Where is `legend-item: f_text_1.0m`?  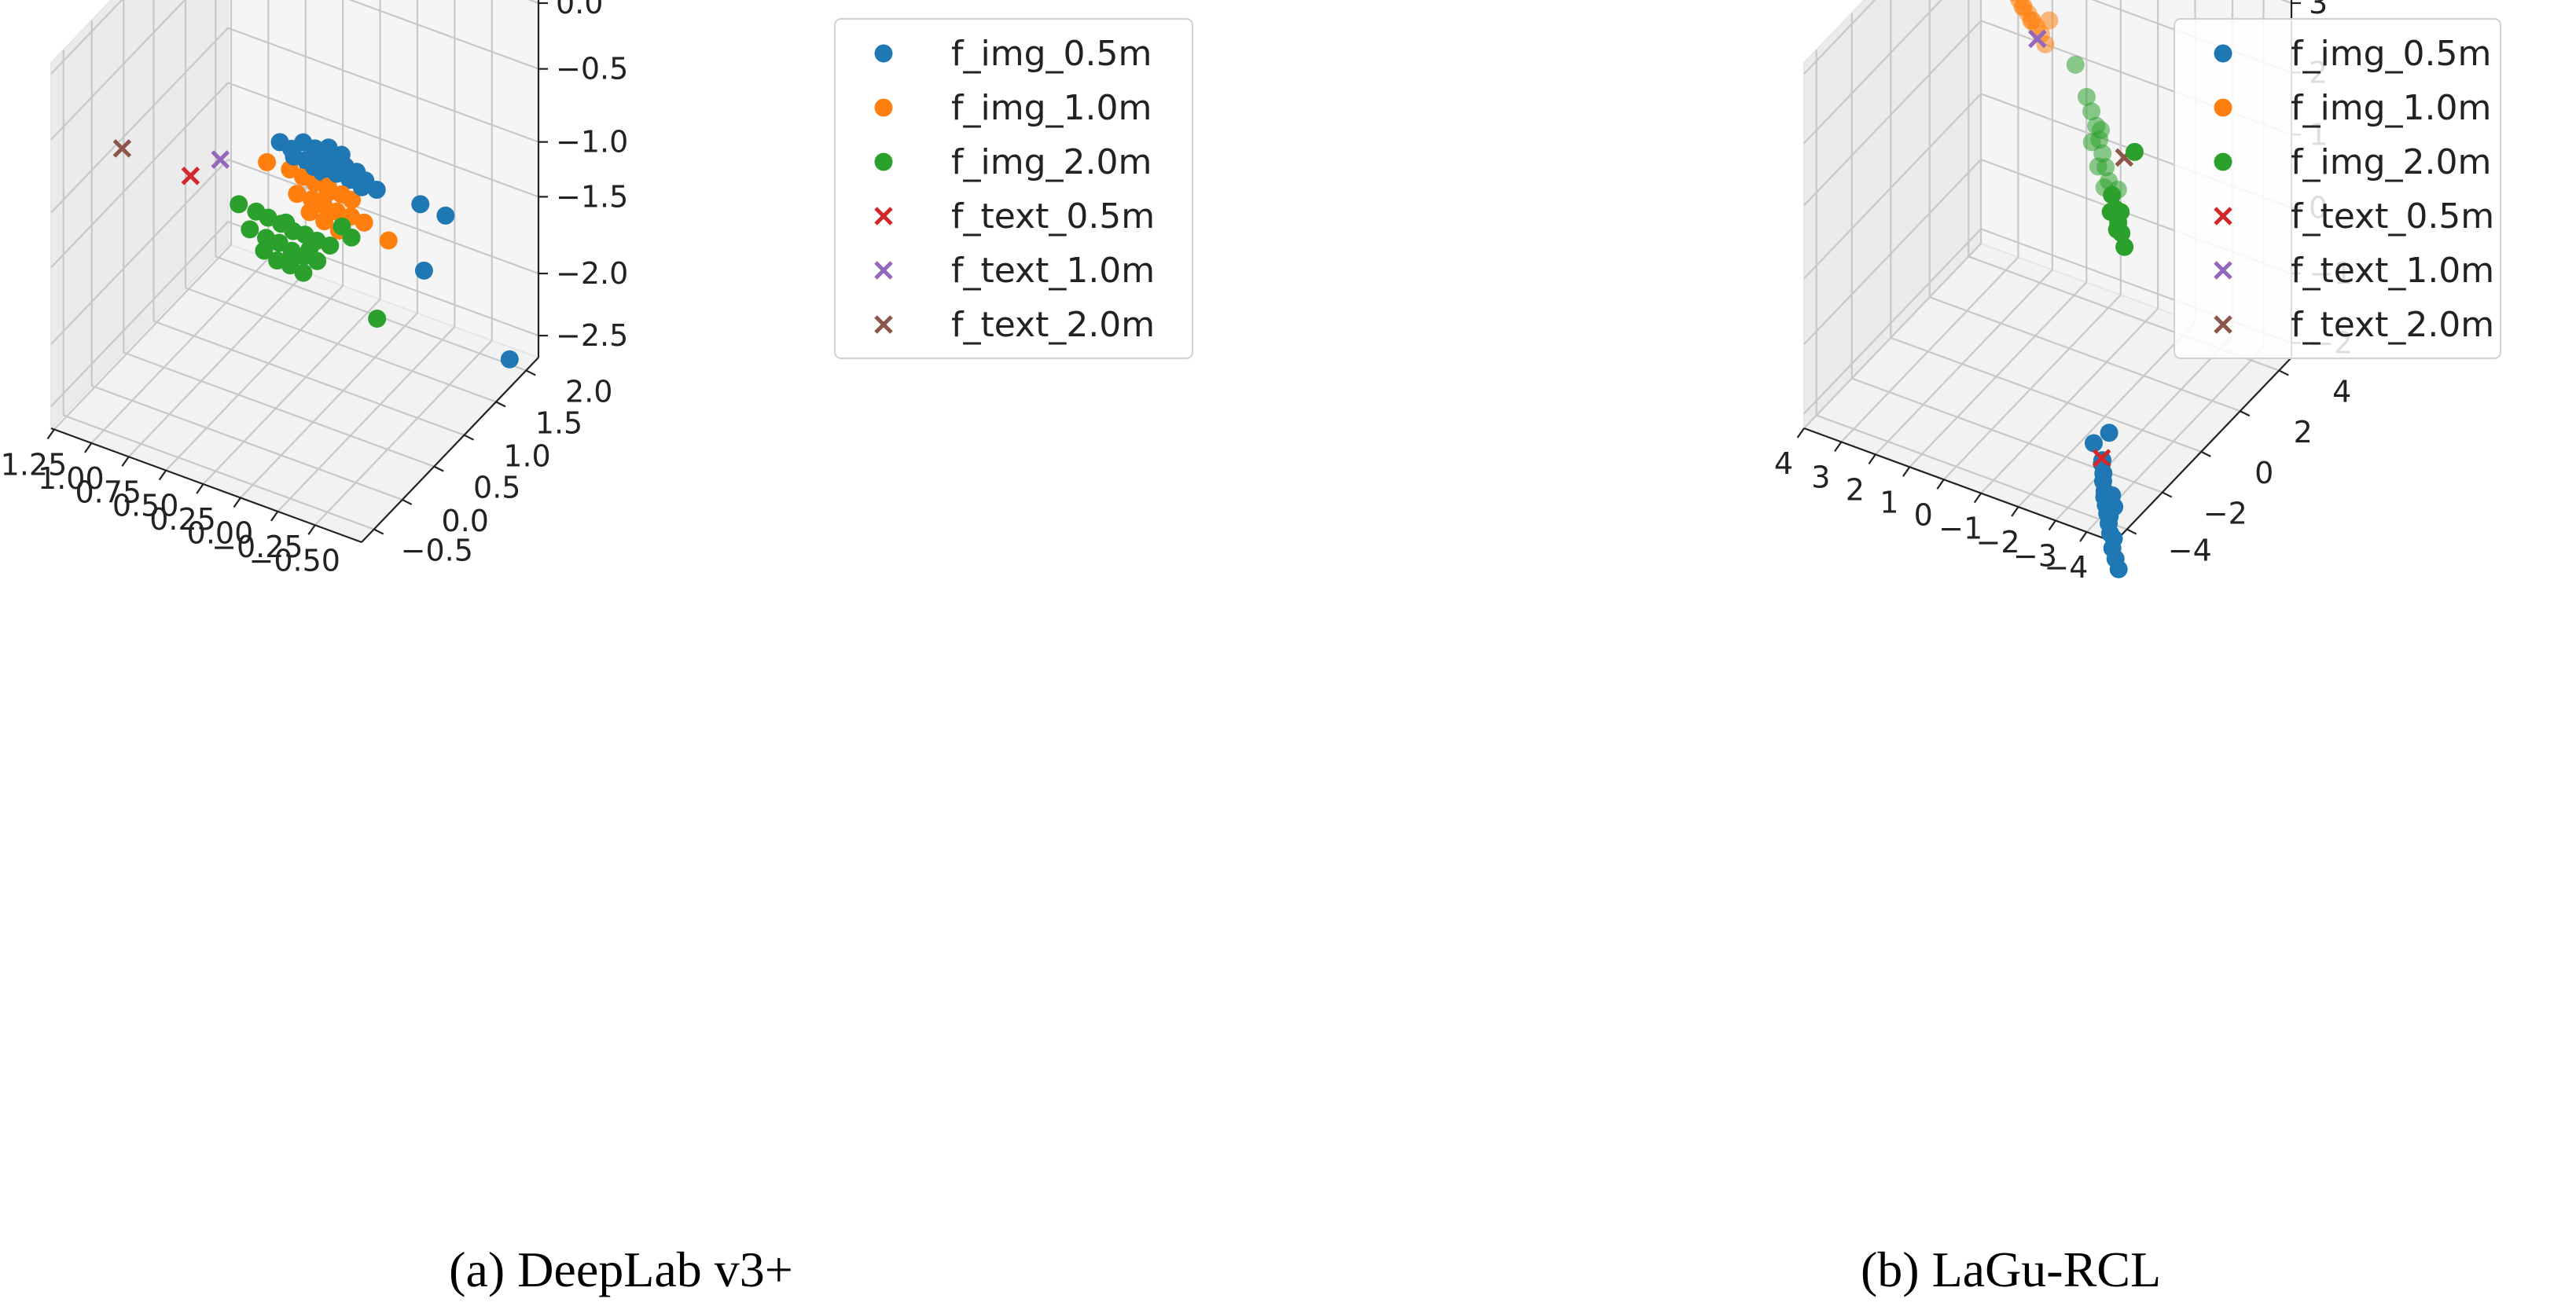 legend-item: f_text_1.0m is located at coordinates (2354, 271).